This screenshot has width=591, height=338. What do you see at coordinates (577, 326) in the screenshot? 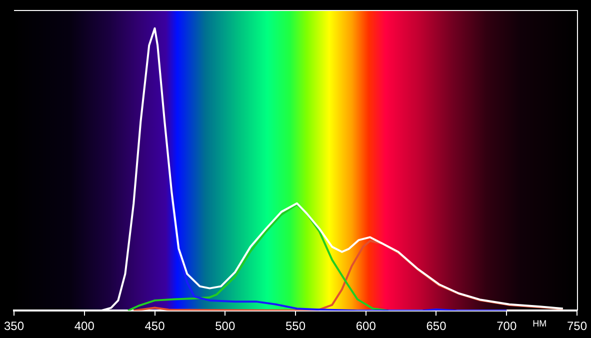
I see `x-tick-label: 750` at bounding box center [577, 326].